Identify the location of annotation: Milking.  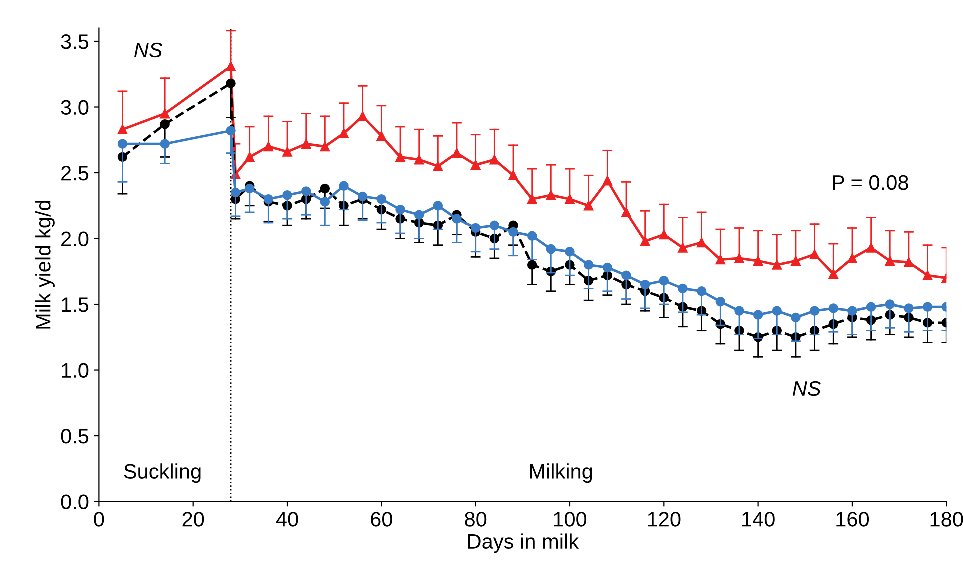
(561, 474).